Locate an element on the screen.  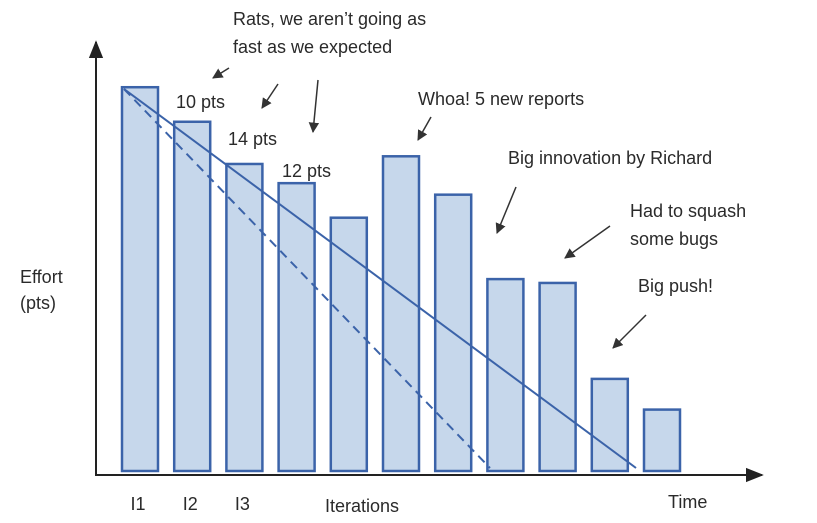
annotation: Big innovation by Richard is located at coordinates (610, 158).